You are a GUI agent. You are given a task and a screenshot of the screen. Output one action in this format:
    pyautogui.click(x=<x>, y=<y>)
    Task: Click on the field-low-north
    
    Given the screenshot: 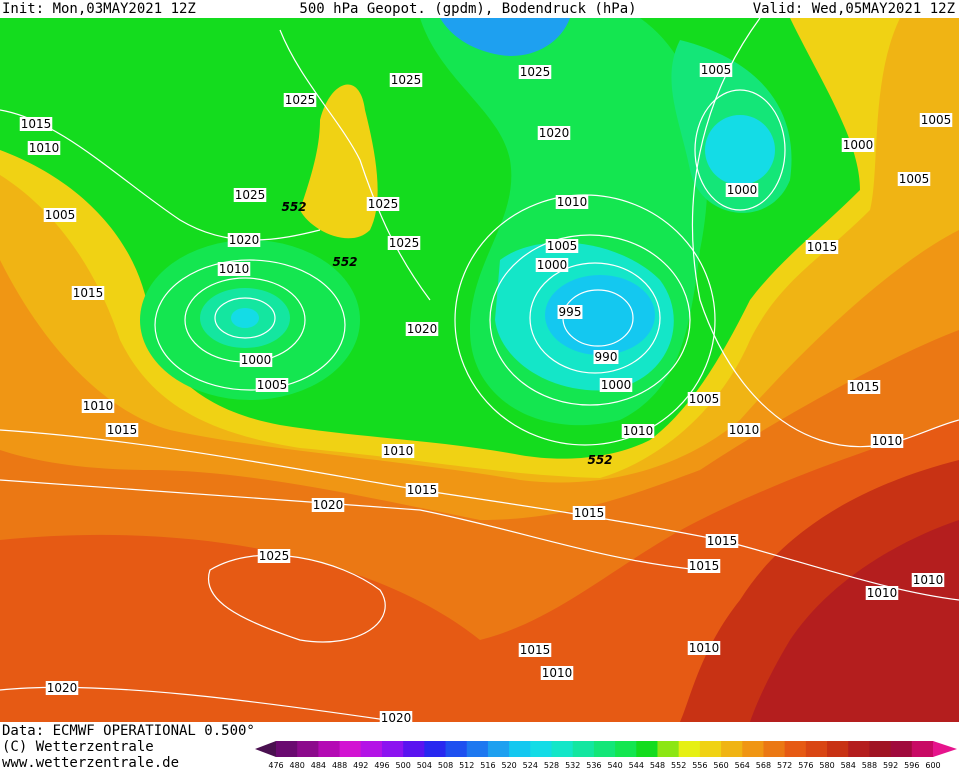 What is the action you would take?
    pyautogui.click(x=505, y=37)
    